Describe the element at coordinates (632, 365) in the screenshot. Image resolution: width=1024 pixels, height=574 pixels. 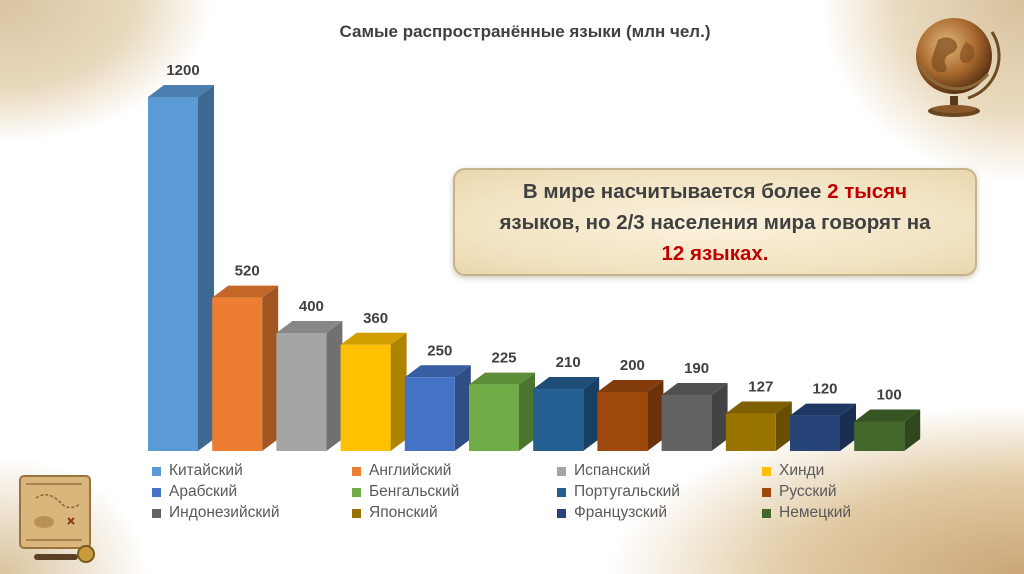
I see `data-label-8: 200` at that location.